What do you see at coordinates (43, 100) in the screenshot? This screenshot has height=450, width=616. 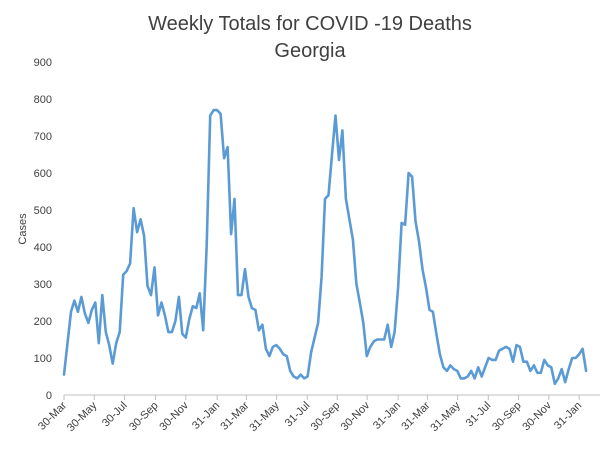 I see `y-tick-label: 800` at bounding box center [43, 100].